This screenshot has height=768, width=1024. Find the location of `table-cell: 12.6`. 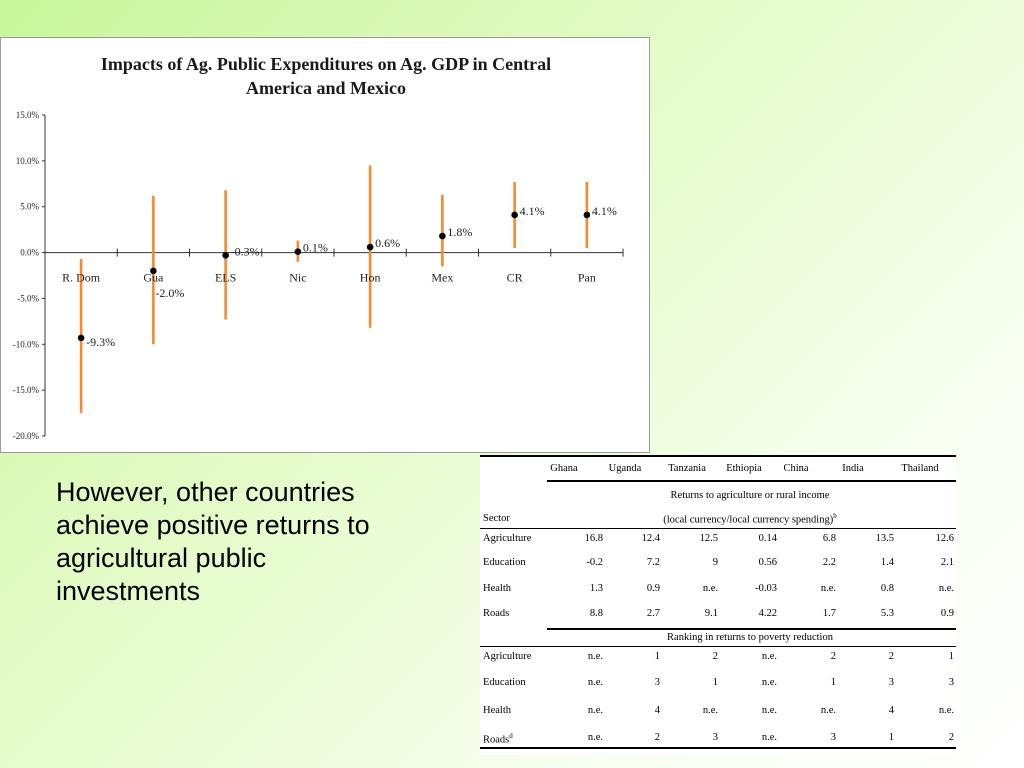

table-cell: 12.6 is located at coordinates (944, 538).